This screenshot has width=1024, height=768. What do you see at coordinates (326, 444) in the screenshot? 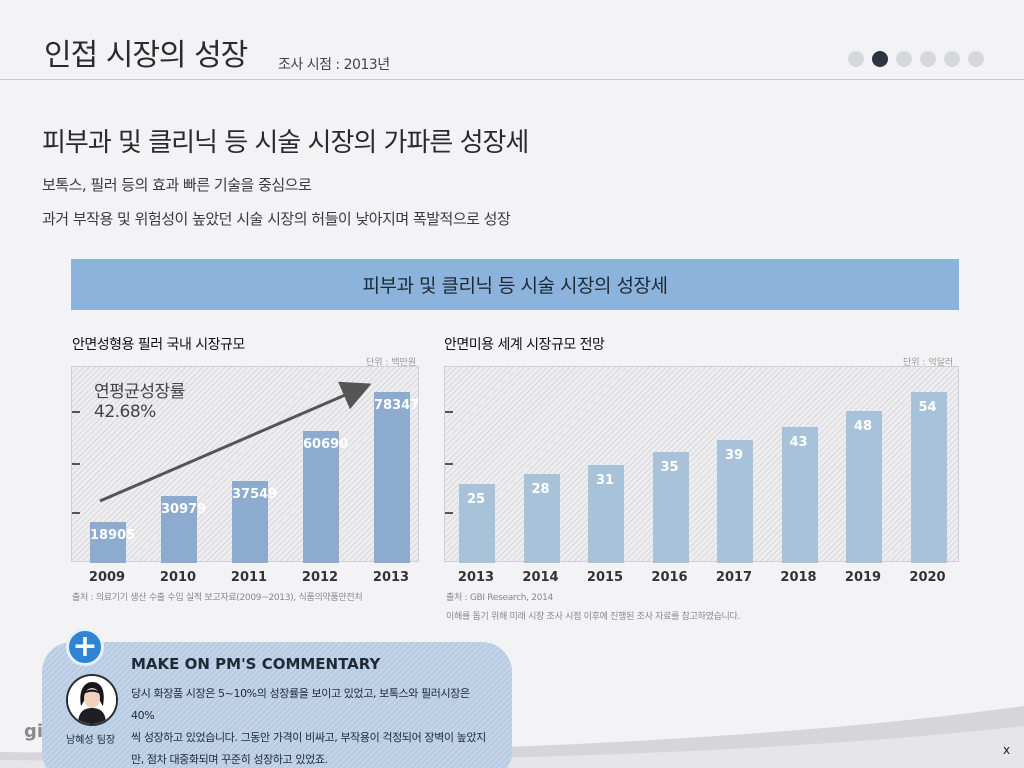
I see `bar-value-label: 60690` at bounding box center [326, 444].